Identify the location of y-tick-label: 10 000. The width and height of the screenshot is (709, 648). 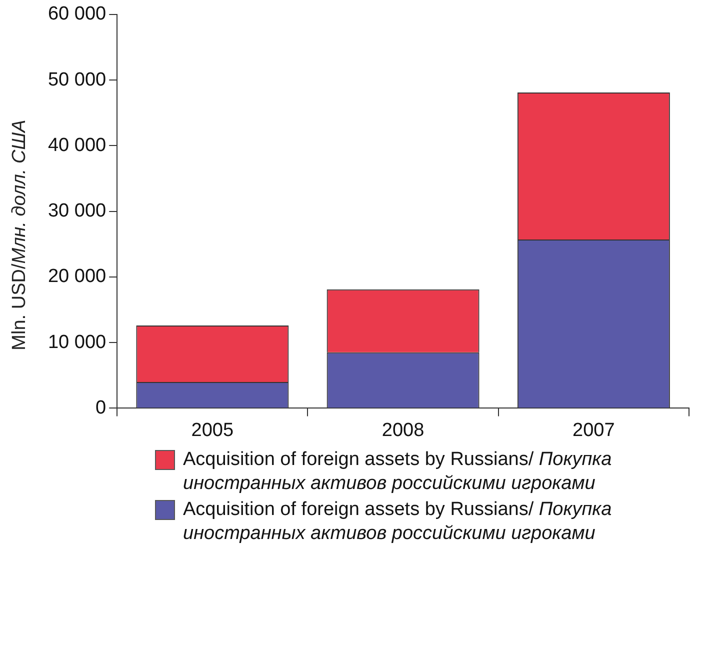
(77, 342).